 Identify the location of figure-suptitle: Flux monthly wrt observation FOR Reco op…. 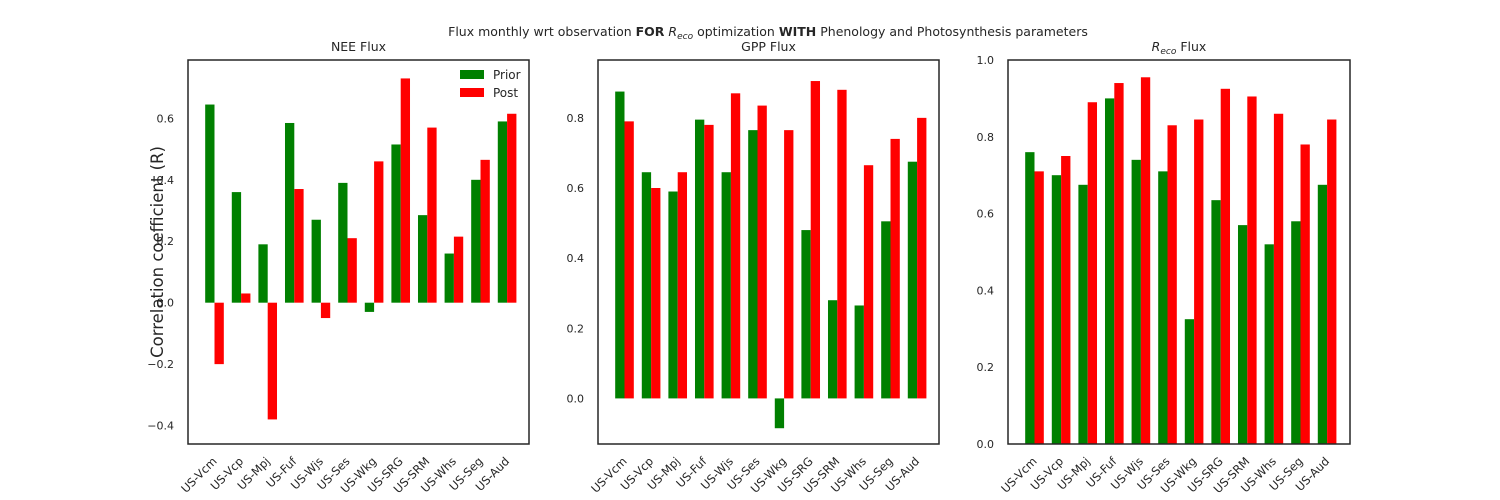
(768, 33).